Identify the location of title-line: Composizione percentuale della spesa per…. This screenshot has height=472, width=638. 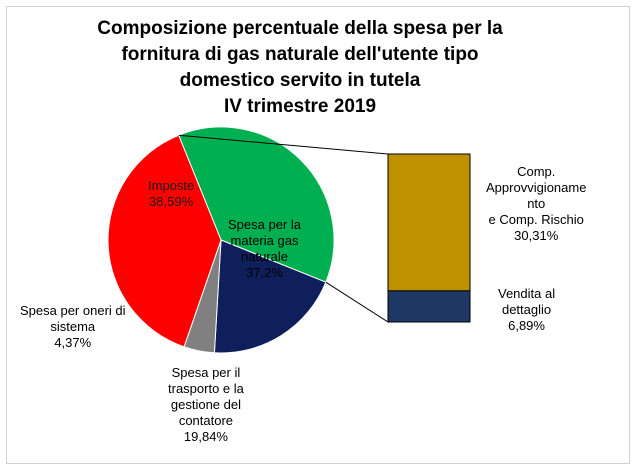
(300, 28).